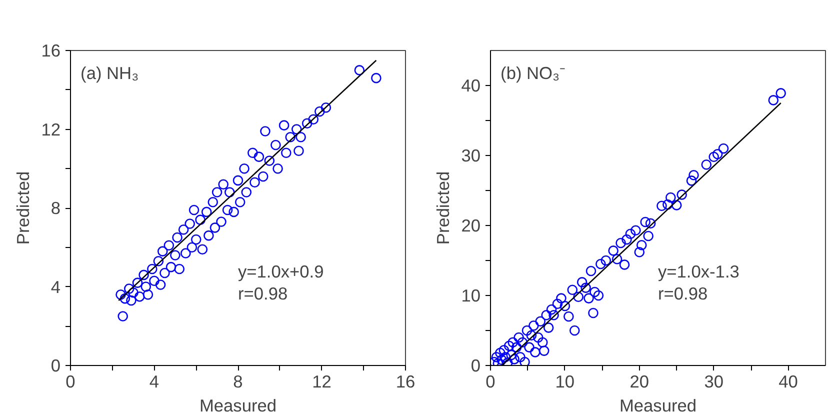  I want to click on x-tick-label: 30, so click(714, 382).